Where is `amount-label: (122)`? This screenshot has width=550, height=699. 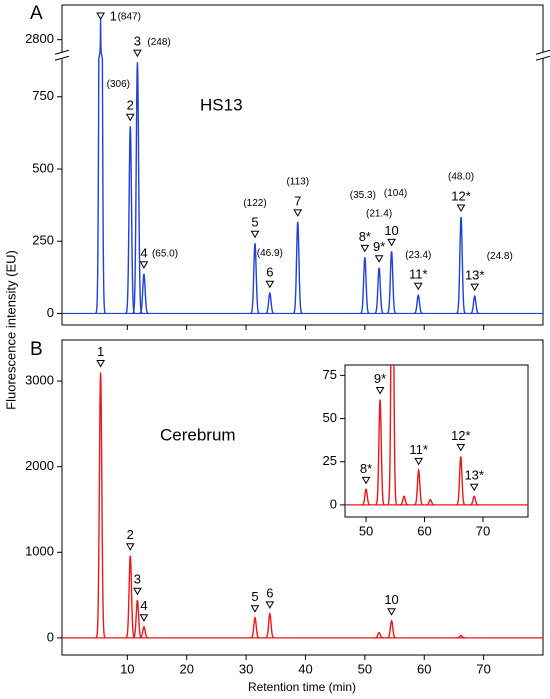
amount-label: (122) is located at coordinates (254, 203).